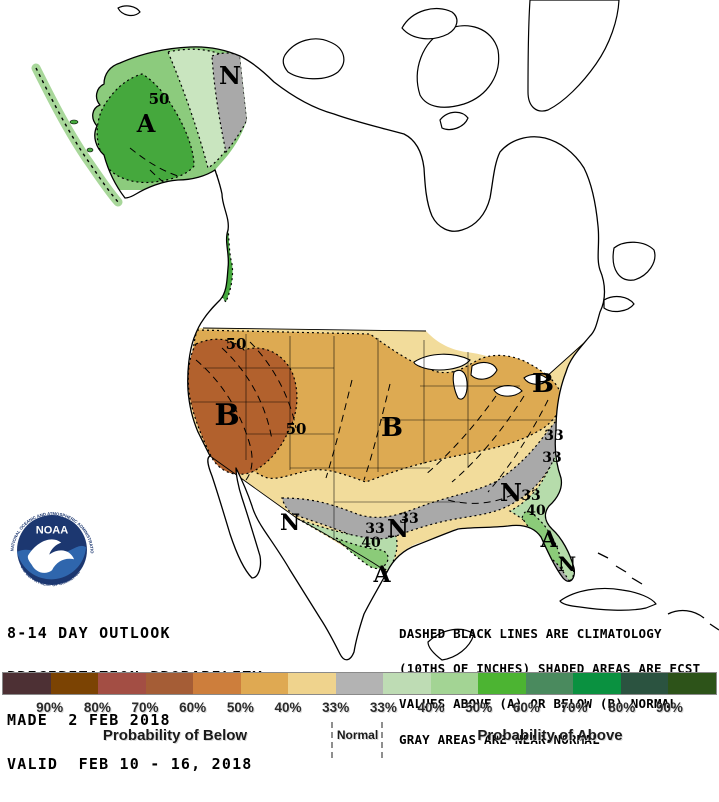 This screenshot has width=719, height=802. I want to click on baffin-island, so click(458, 66).